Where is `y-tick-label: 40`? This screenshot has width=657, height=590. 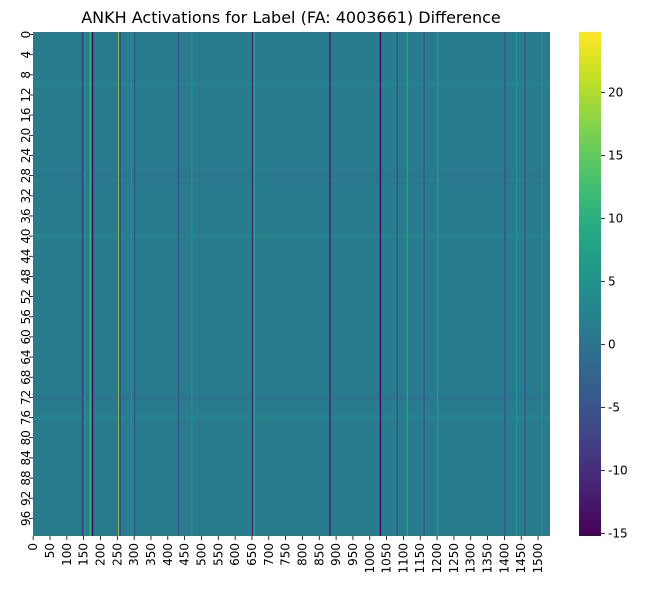
y-tick-label: 40 is located at coordinates (26, 235).